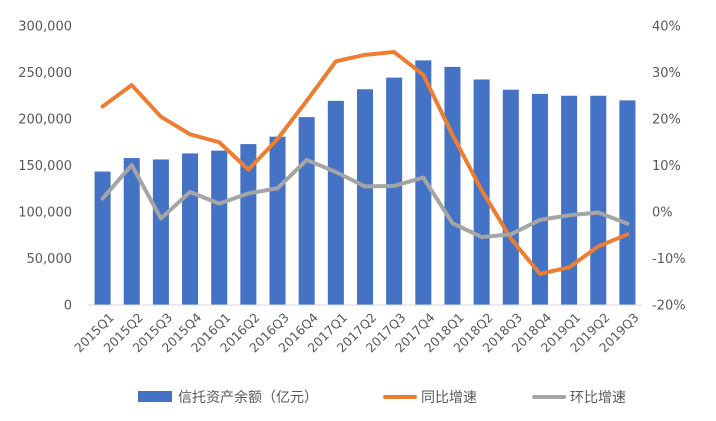 The width and height of the screenshot is (716, 421). Describe the element at coordinates (102, 238) in the screenshot. I see `bar-2015Q1` at that location.